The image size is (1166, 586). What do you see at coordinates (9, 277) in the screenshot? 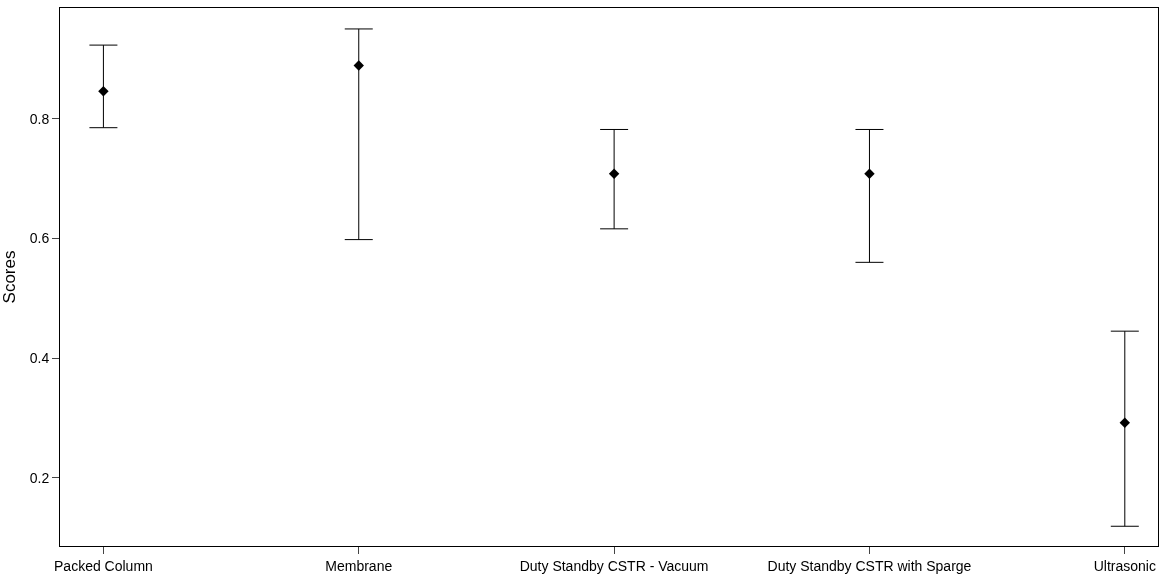
I see `y-axis-title: Scores` at bounding box center [9, 277].